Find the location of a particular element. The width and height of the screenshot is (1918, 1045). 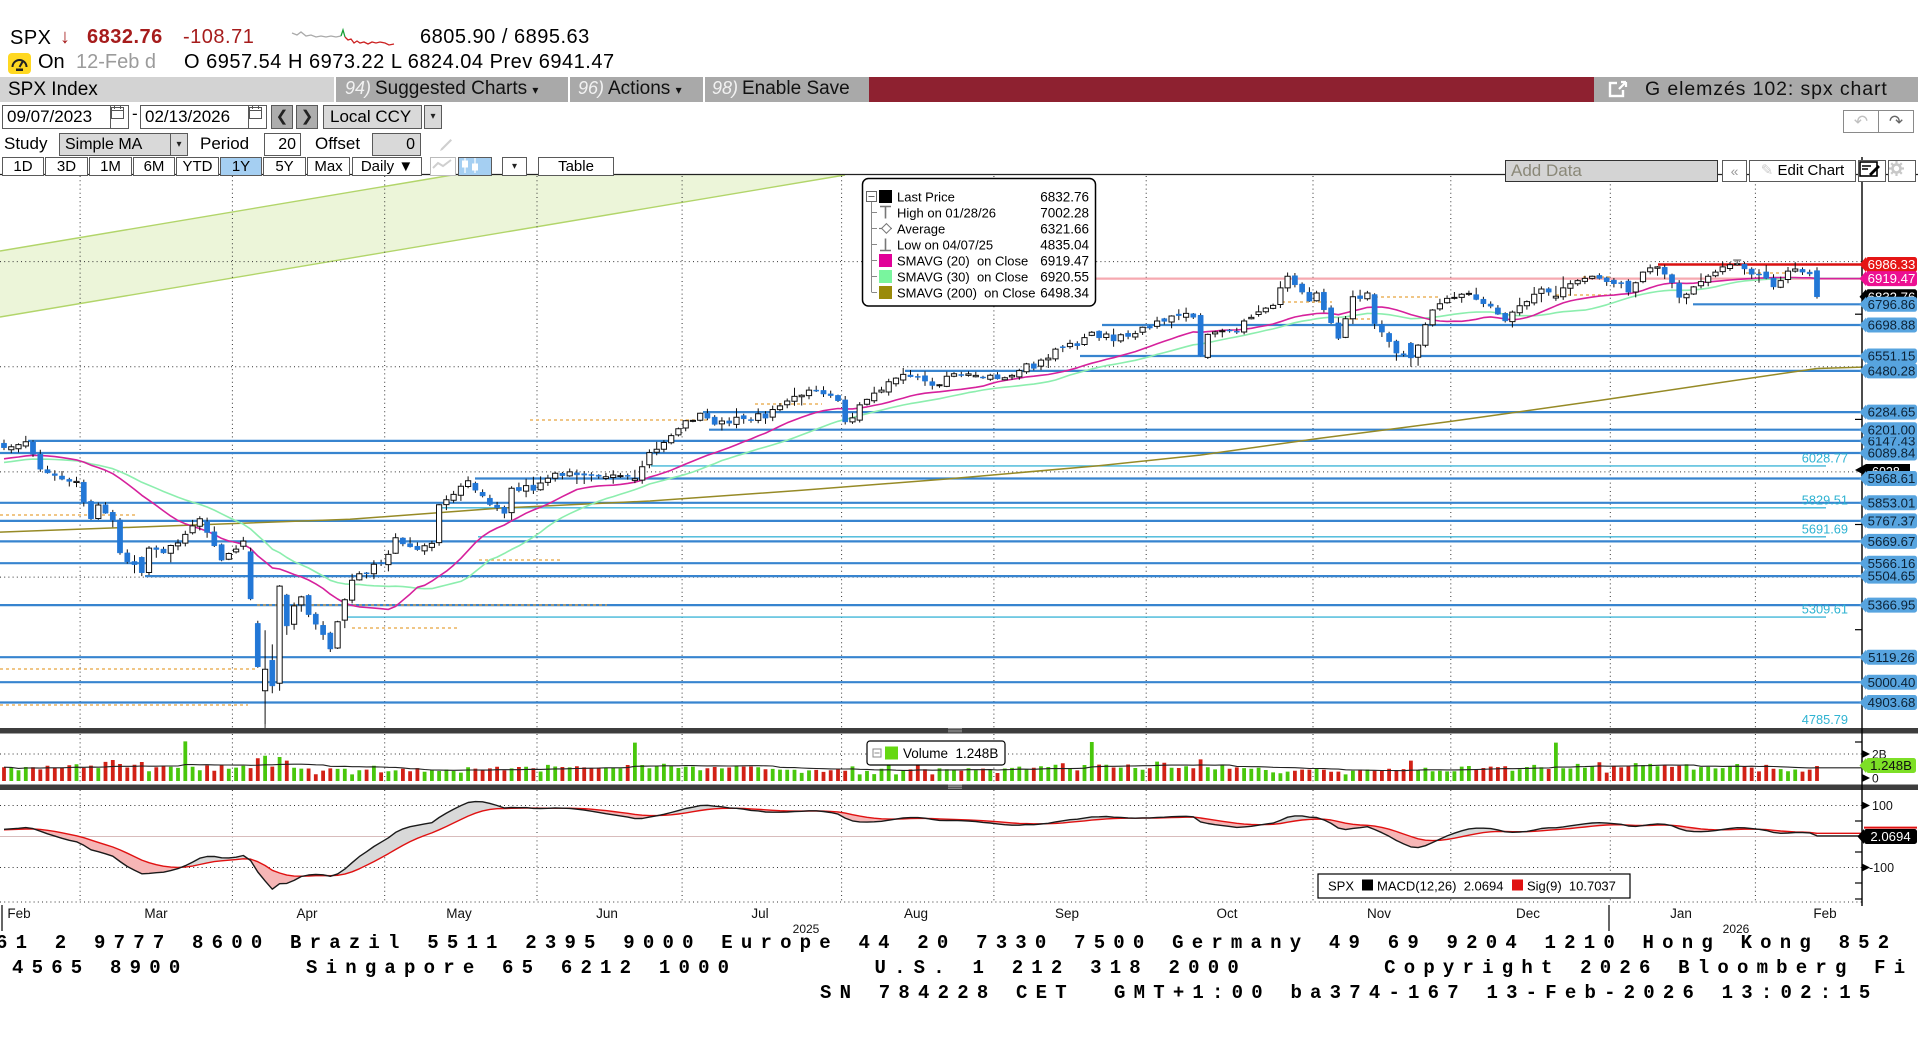

svg-text: 6201.00 is located at coordinates (1892, 429).